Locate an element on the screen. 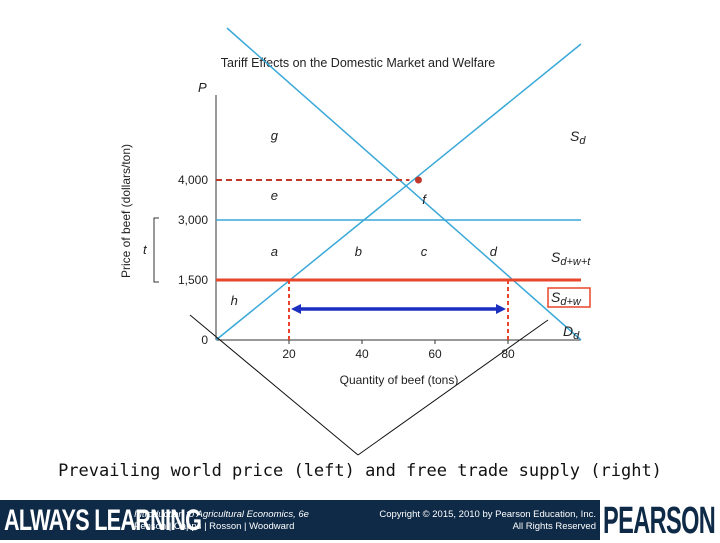 The image size is (720, 543). y-tick-label: 4,000 is located at coordinates (193, 180).